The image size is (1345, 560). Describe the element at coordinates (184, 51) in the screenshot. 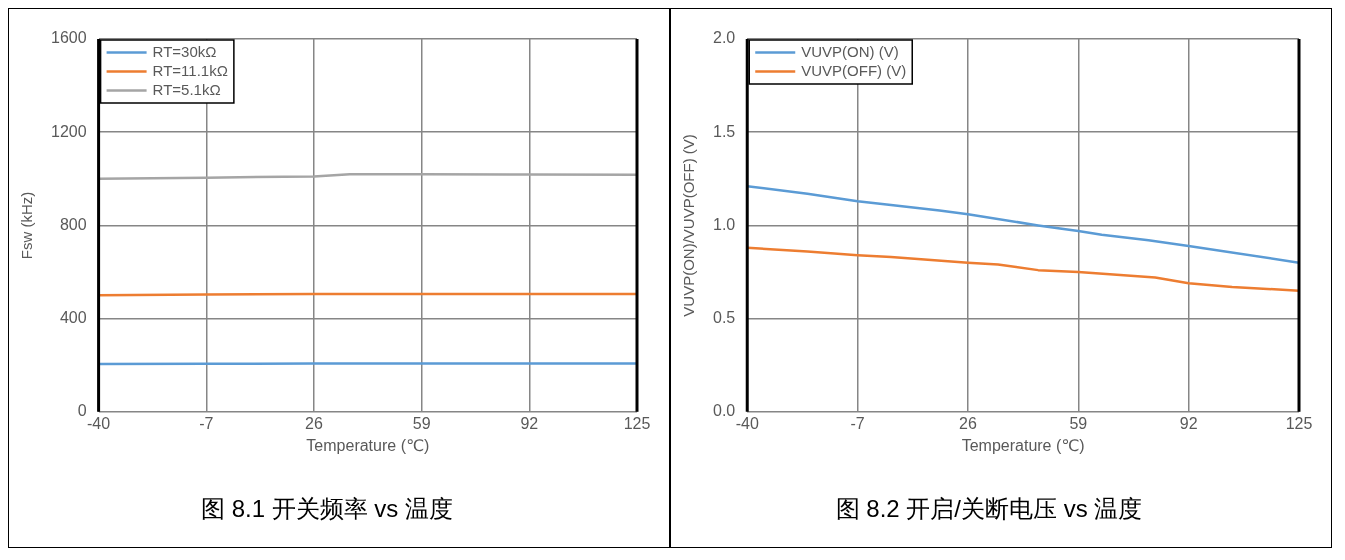

I see `legend-label: RT=30kΩ` at that location.